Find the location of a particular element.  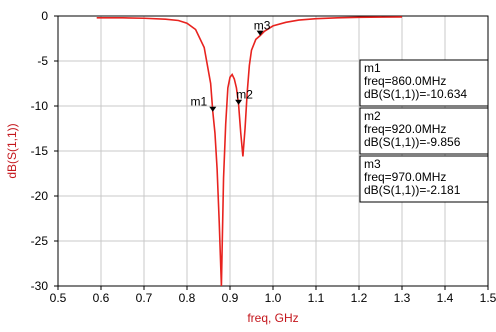

x-tick-label: 1.4 is located at coordinates (445, 298).